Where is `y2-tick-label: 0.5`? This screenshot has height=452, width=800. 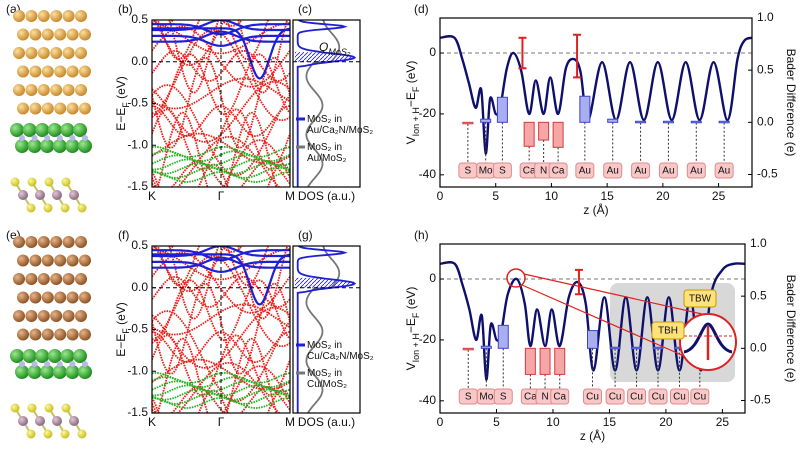 y2-tick-label: 0.5 is located at coordinates (765, 69).